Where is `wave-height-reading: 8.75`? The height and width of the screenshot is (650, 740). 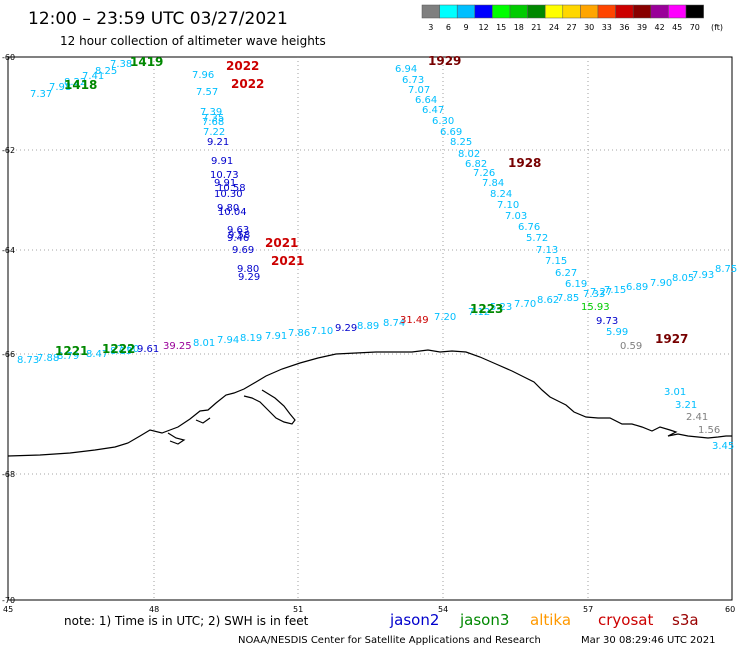 wave-height-reading: 8.75 is located at coordinates (726, 269).